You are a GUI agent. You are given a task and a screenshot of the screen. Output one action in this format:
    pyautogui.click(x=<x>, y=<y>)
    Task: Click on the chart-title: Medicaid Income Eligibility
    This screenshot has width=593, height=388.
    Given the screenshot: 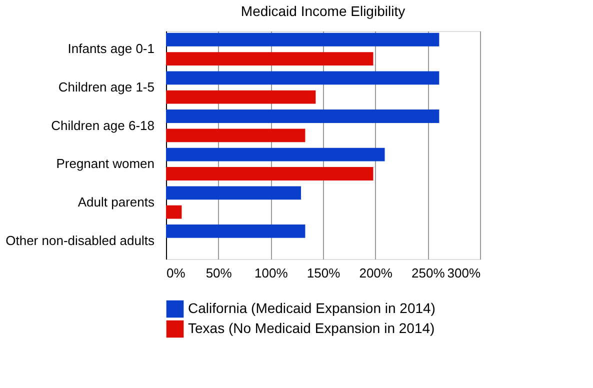 What is the action you would take?
    pyautogui.click(x=323, y=11)
    